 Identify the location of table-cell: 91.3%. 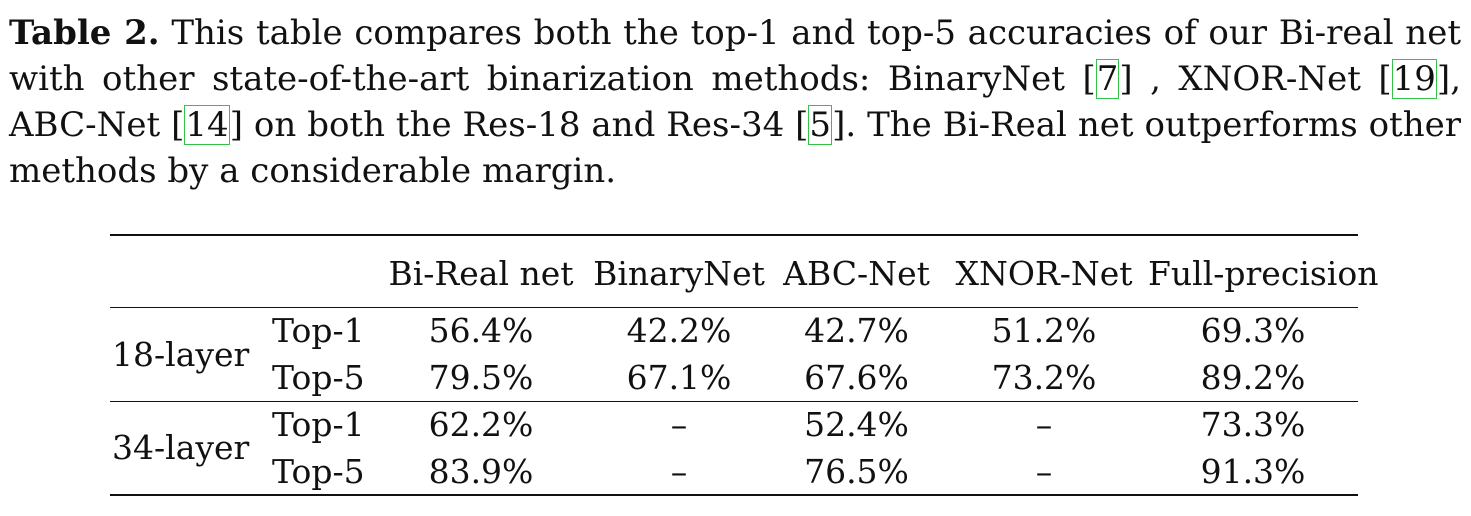
(1253, 471).